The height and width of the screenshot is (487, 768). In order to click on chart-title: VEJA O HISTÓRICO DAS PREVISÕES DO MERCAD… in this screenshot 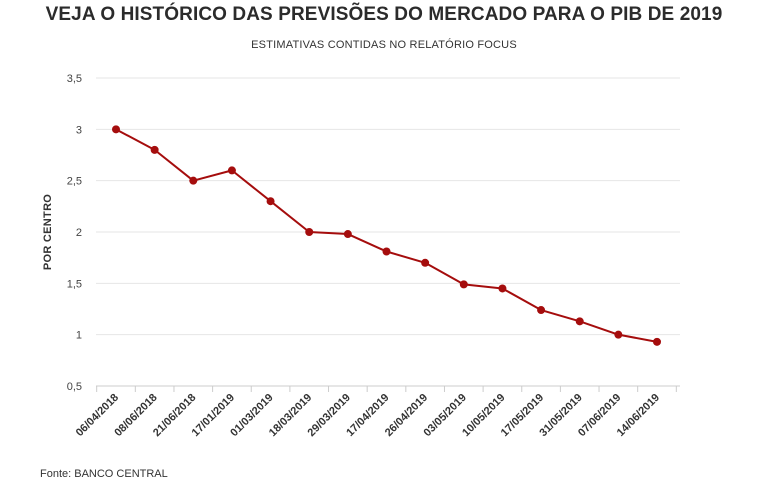, I will do `click(384, 14)`.